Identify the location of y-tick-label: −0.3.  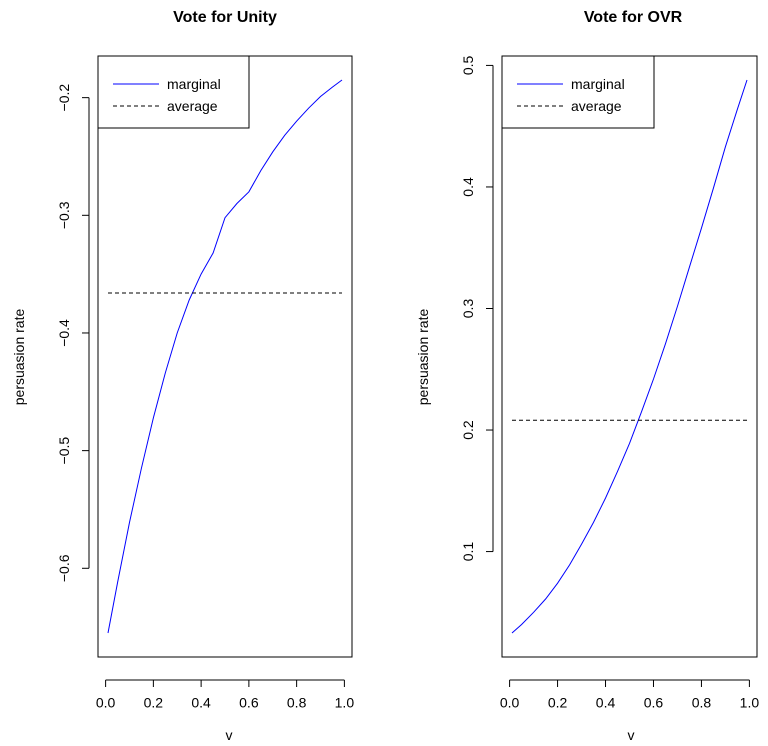
(64, 215).